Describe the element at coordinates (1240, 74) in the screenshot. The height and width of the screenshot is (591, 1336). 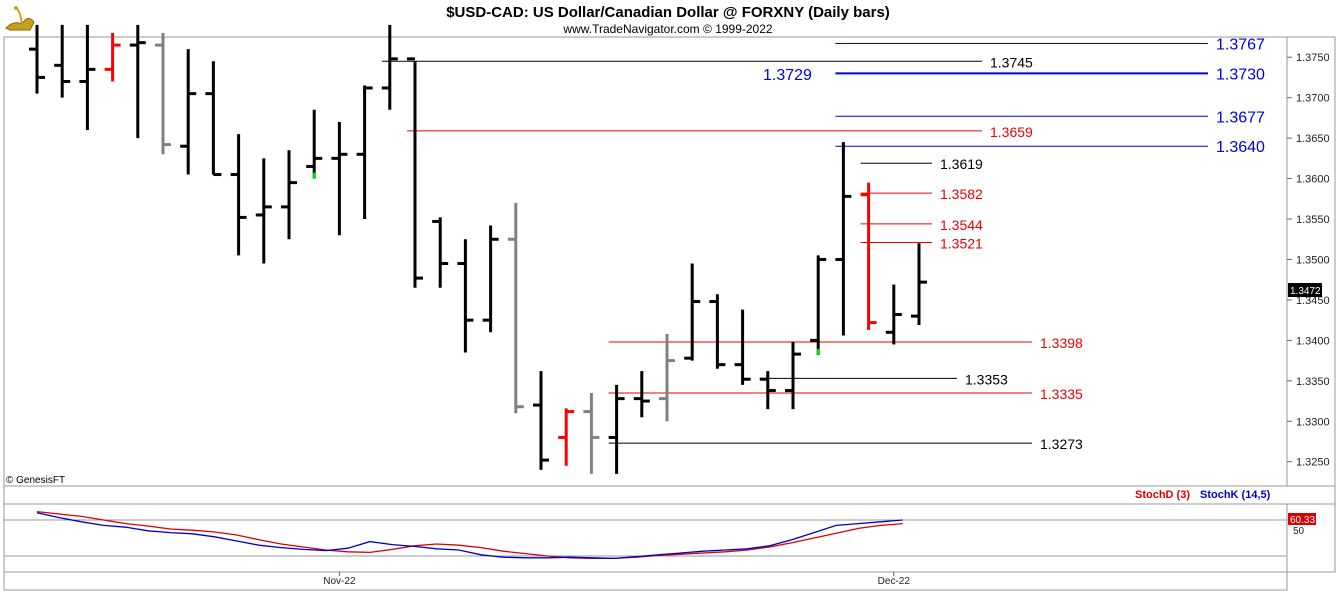
I see `level-label: 1.3730` at that location.